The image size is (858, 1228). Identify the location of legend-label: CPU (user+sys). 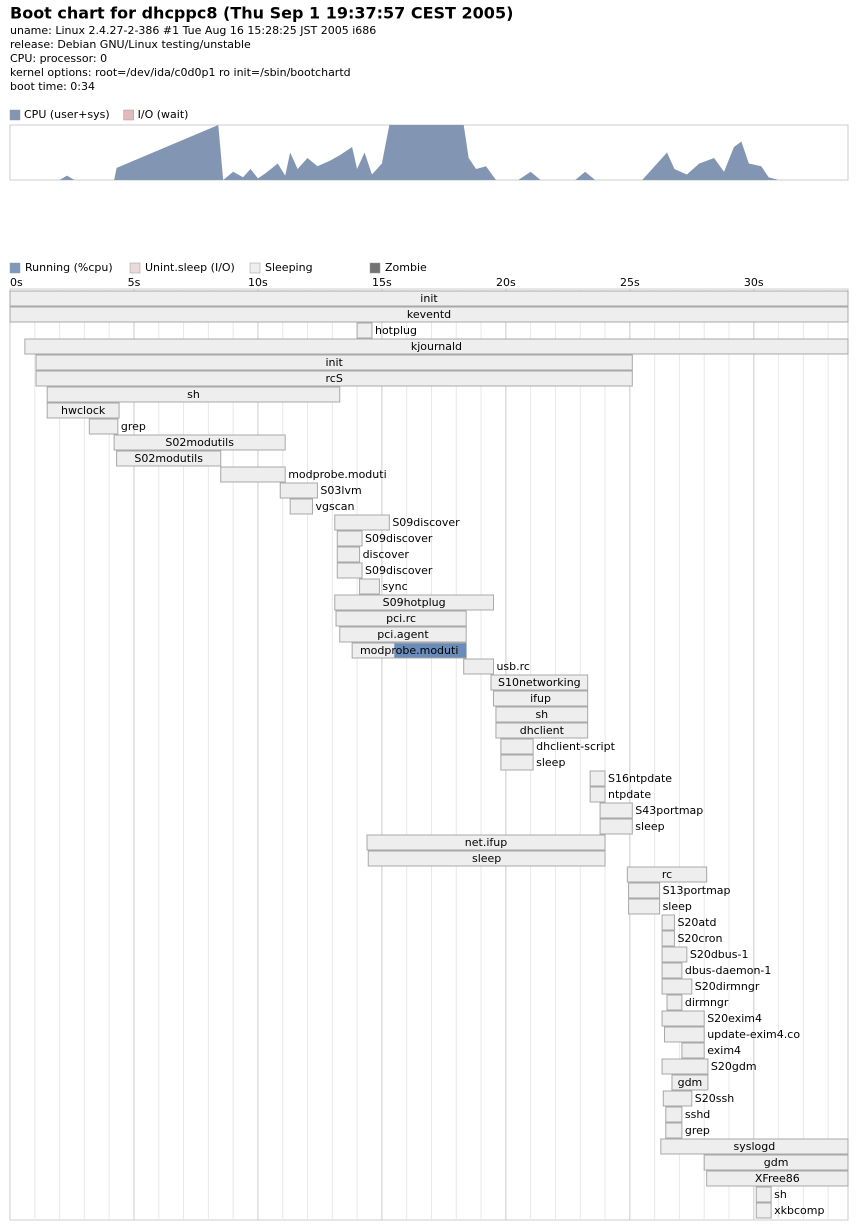
(67, 114).